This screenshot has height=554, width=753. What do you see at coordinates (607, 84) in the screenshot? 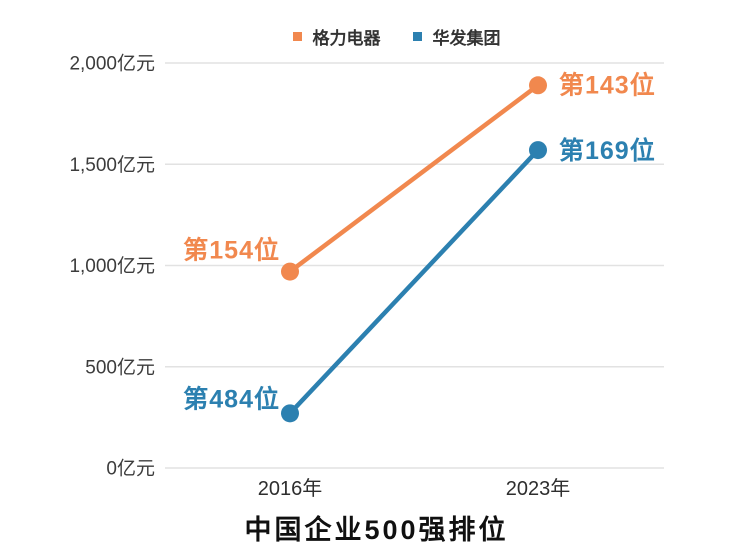
I see `point-label-gree-1: 第143位` at bounding box center [607, 84].